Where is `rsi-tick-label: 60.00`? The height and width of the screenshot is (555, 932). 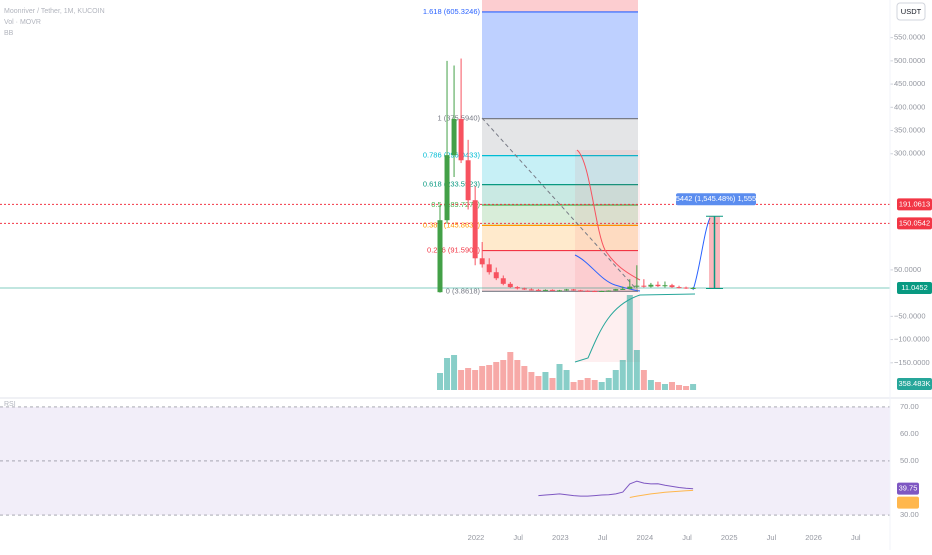 rsi-tick-label: 60.00 is located at coordinates (909, 433).